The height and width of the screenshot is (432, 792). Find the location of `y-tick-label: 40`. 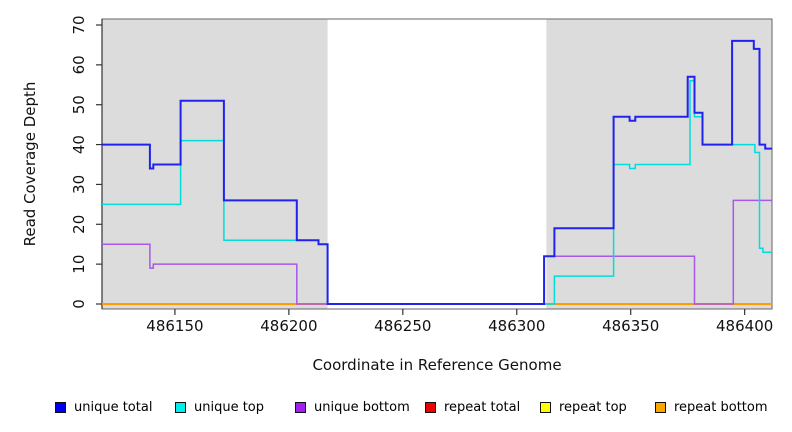

y-tick-label: 40 is located at coordinates (79, 144).